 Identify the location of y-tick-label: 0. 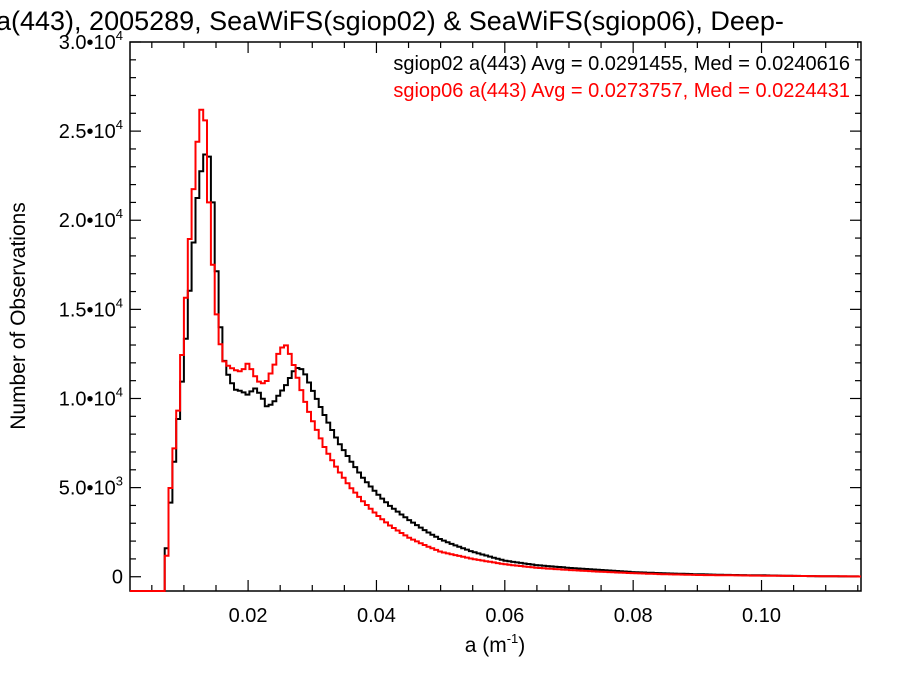
(117, 578).